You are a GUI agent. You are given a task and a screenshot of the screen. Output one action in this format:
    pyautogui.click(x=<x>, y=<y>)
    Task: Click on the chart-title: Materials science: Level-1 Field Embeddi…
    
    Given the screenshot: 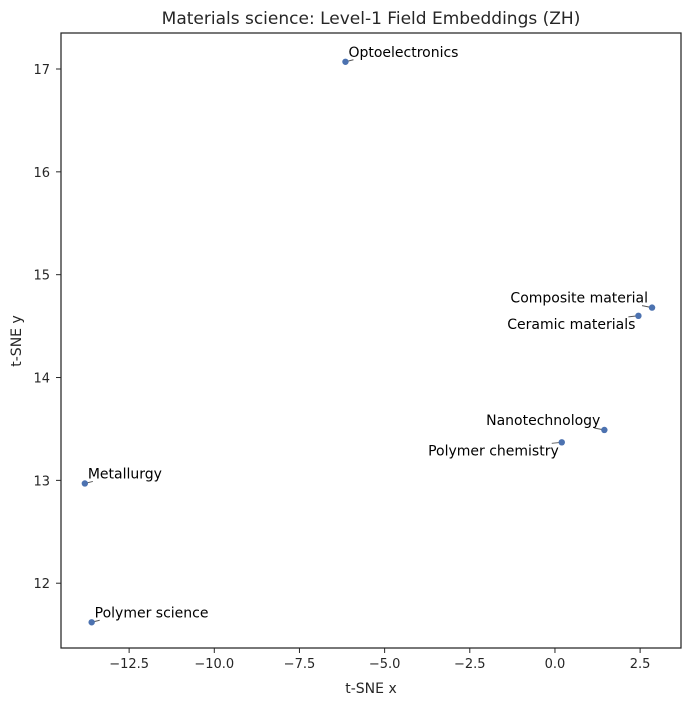 What is the action you would take?
    pyautogui.click(x=371, y=19)
    